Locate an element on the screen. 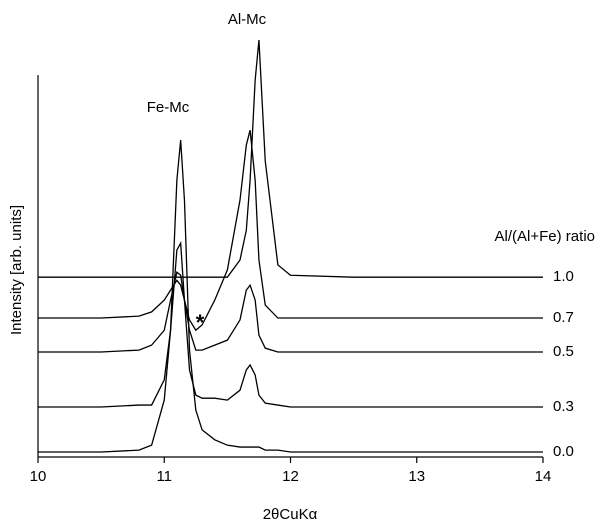 The width and height of the screenshot is (603, 529). x-tick-label: 11 is located at coordinates (164, 476).